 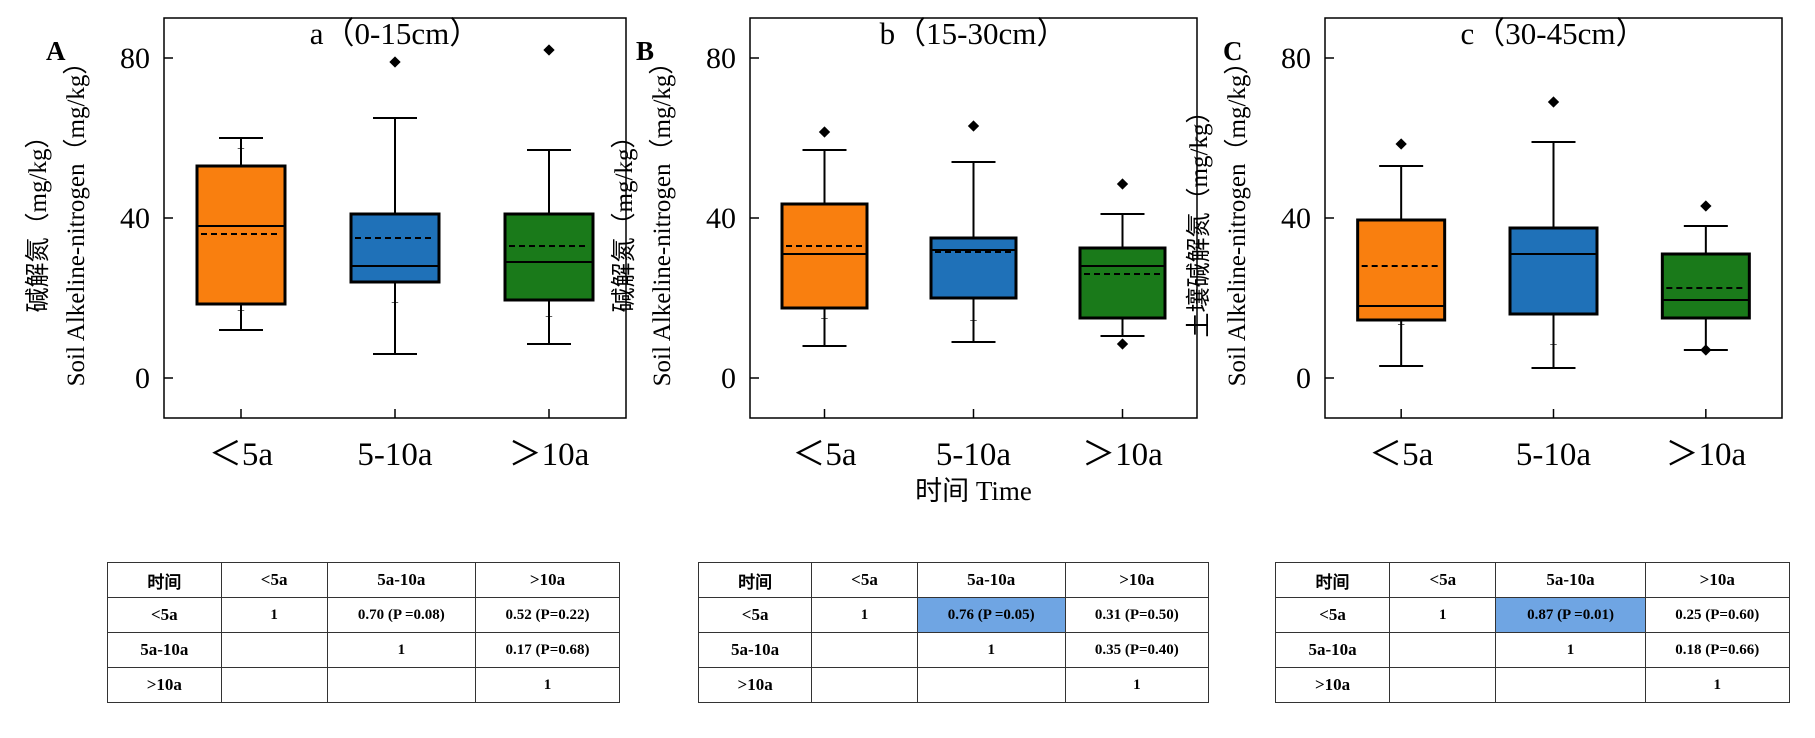 What do you see at coordinates (395, 33) in the screenshot?
I see `chart-title: a（0-15cm）` at bounding box center [395, 33].